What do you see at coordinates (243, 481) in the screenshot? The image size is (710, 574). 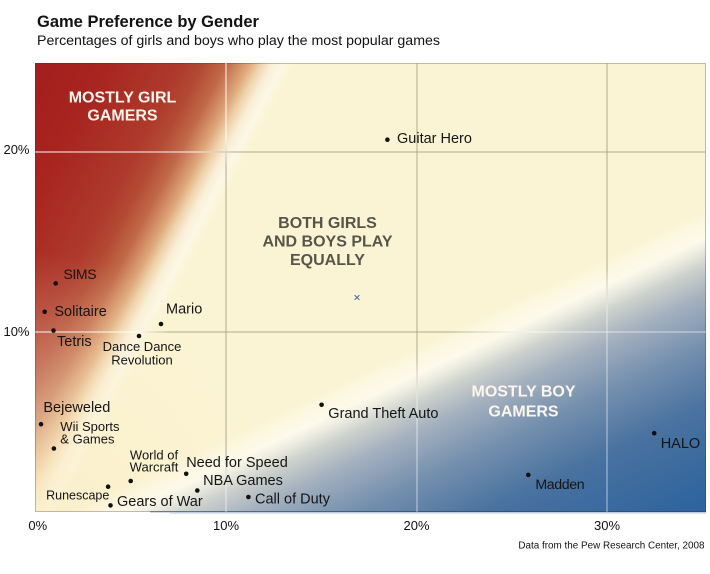 I see `svg-text: NBA Games` at bounding box center [243, 481].